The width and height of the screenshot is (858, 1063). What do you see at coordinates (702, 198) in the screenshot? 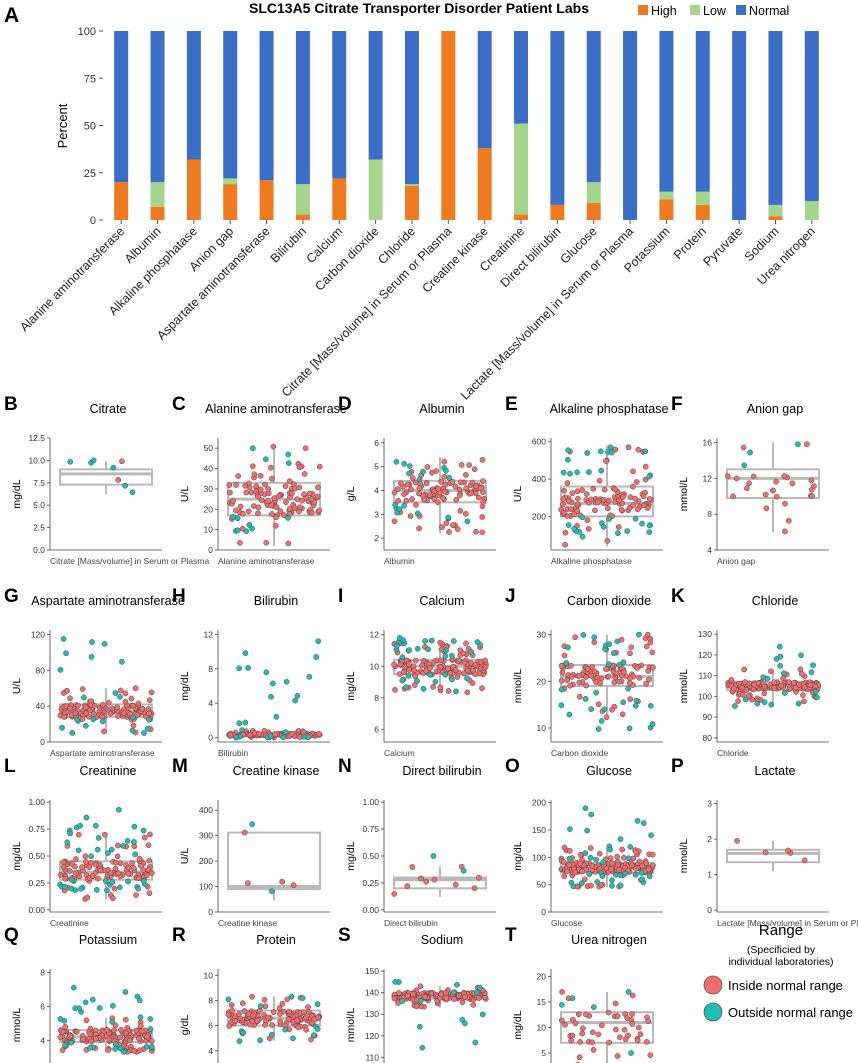
I see `bar-low-protein` at bounding box center [702, 198].